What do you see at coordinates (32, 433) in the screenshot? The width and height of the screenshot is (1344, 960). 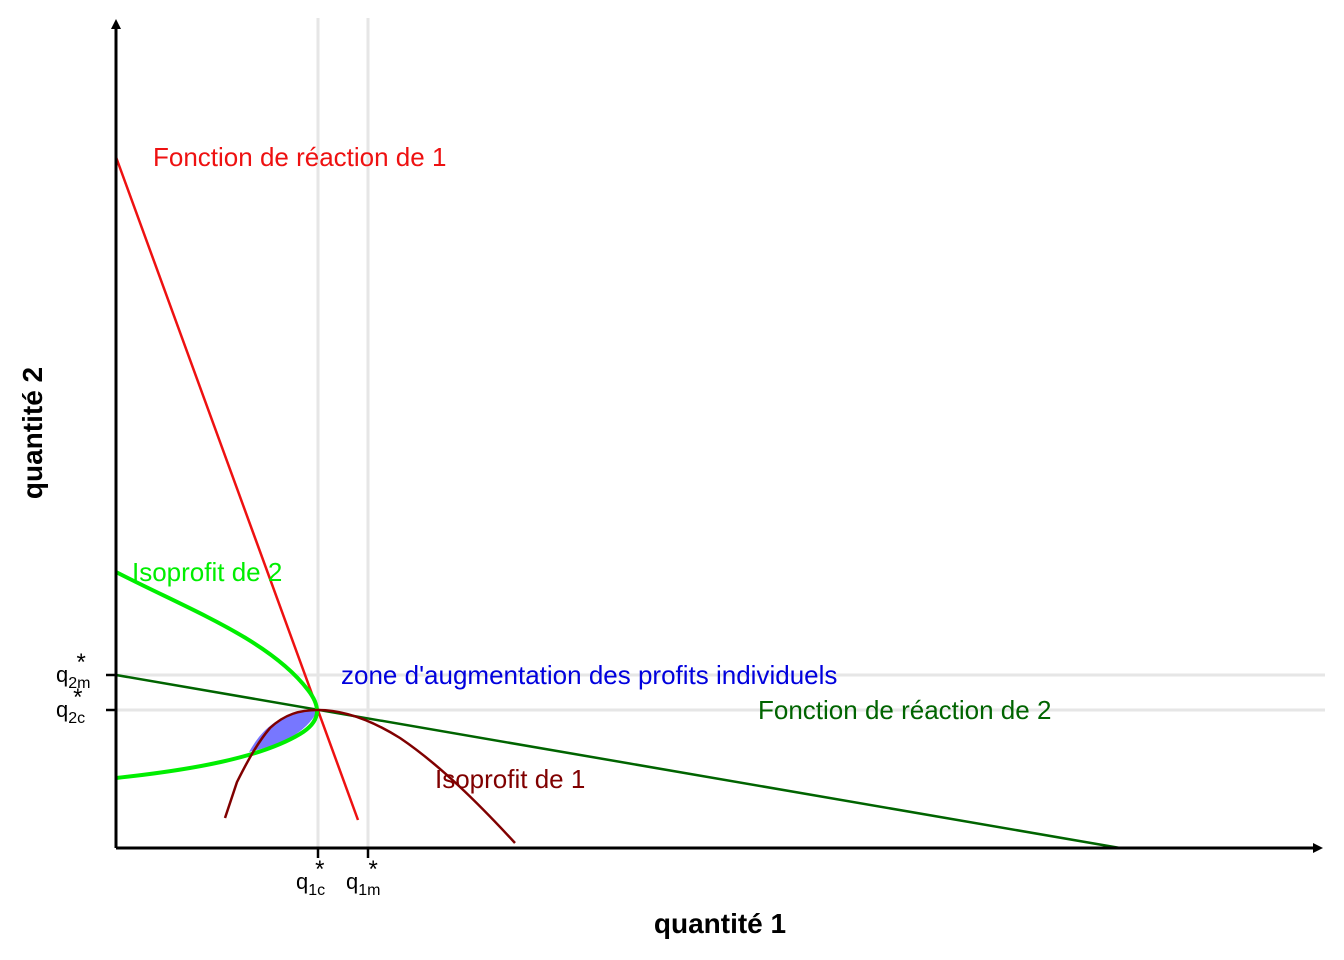 I see `y-axis-title: quantité 2` at bounding box center [32, 433].